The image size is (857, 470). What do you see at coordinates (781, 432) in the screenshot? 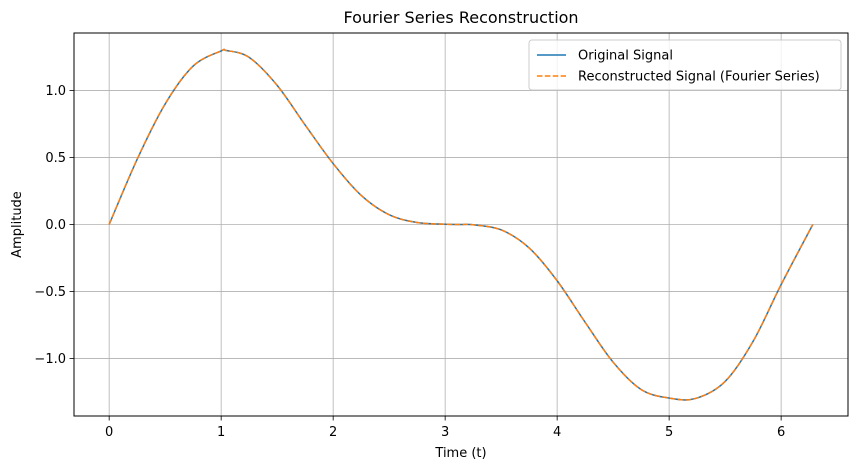
I see `x-tick-label: 6` at bounding box center [781, 432].